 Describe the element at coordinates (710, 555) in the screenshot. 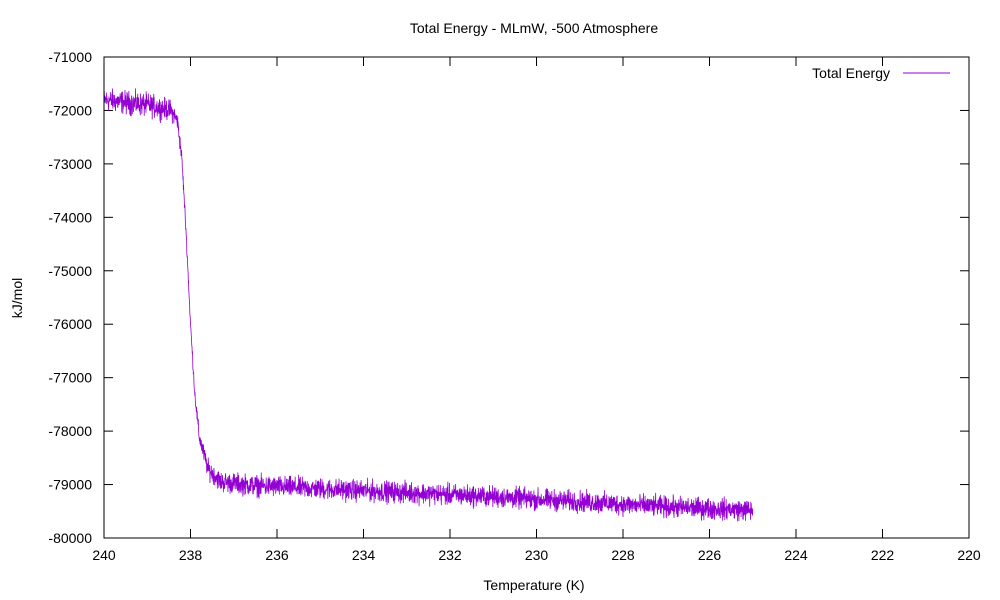

I see `x-tick-label: 226` at that location.